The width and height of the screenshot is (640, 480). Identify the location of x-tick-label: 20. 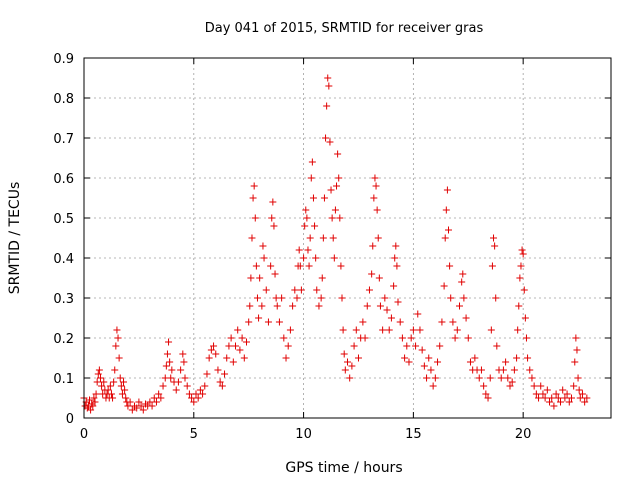
(523, 434).